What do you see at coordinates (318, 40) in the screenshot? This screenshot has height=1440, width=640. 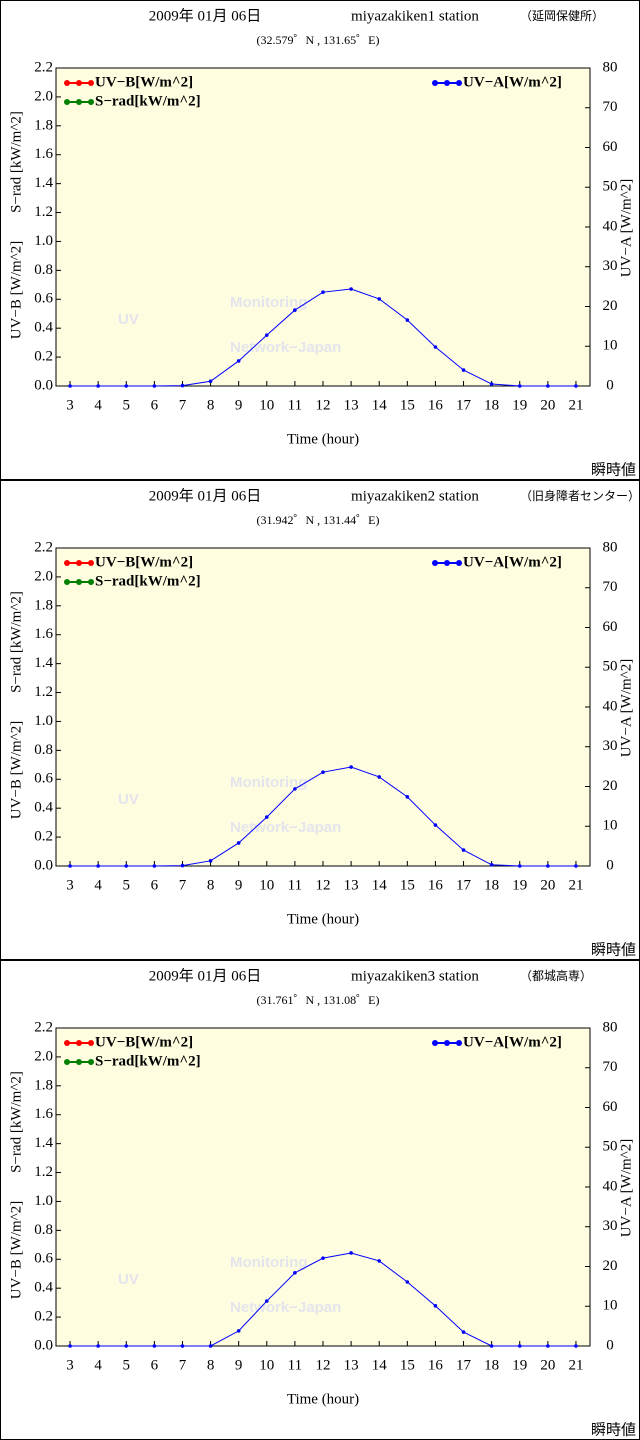 I see `coordinates: (32.579゜N , 131.65゜E)` at bounding box center [318, 40].